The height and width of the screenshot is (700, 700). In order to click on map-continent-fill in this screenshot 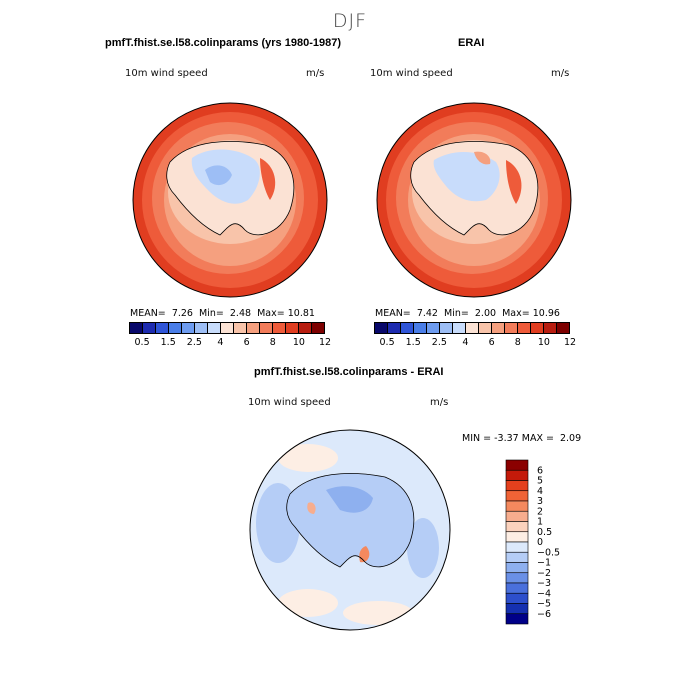, I will do `click(350, 520)`.